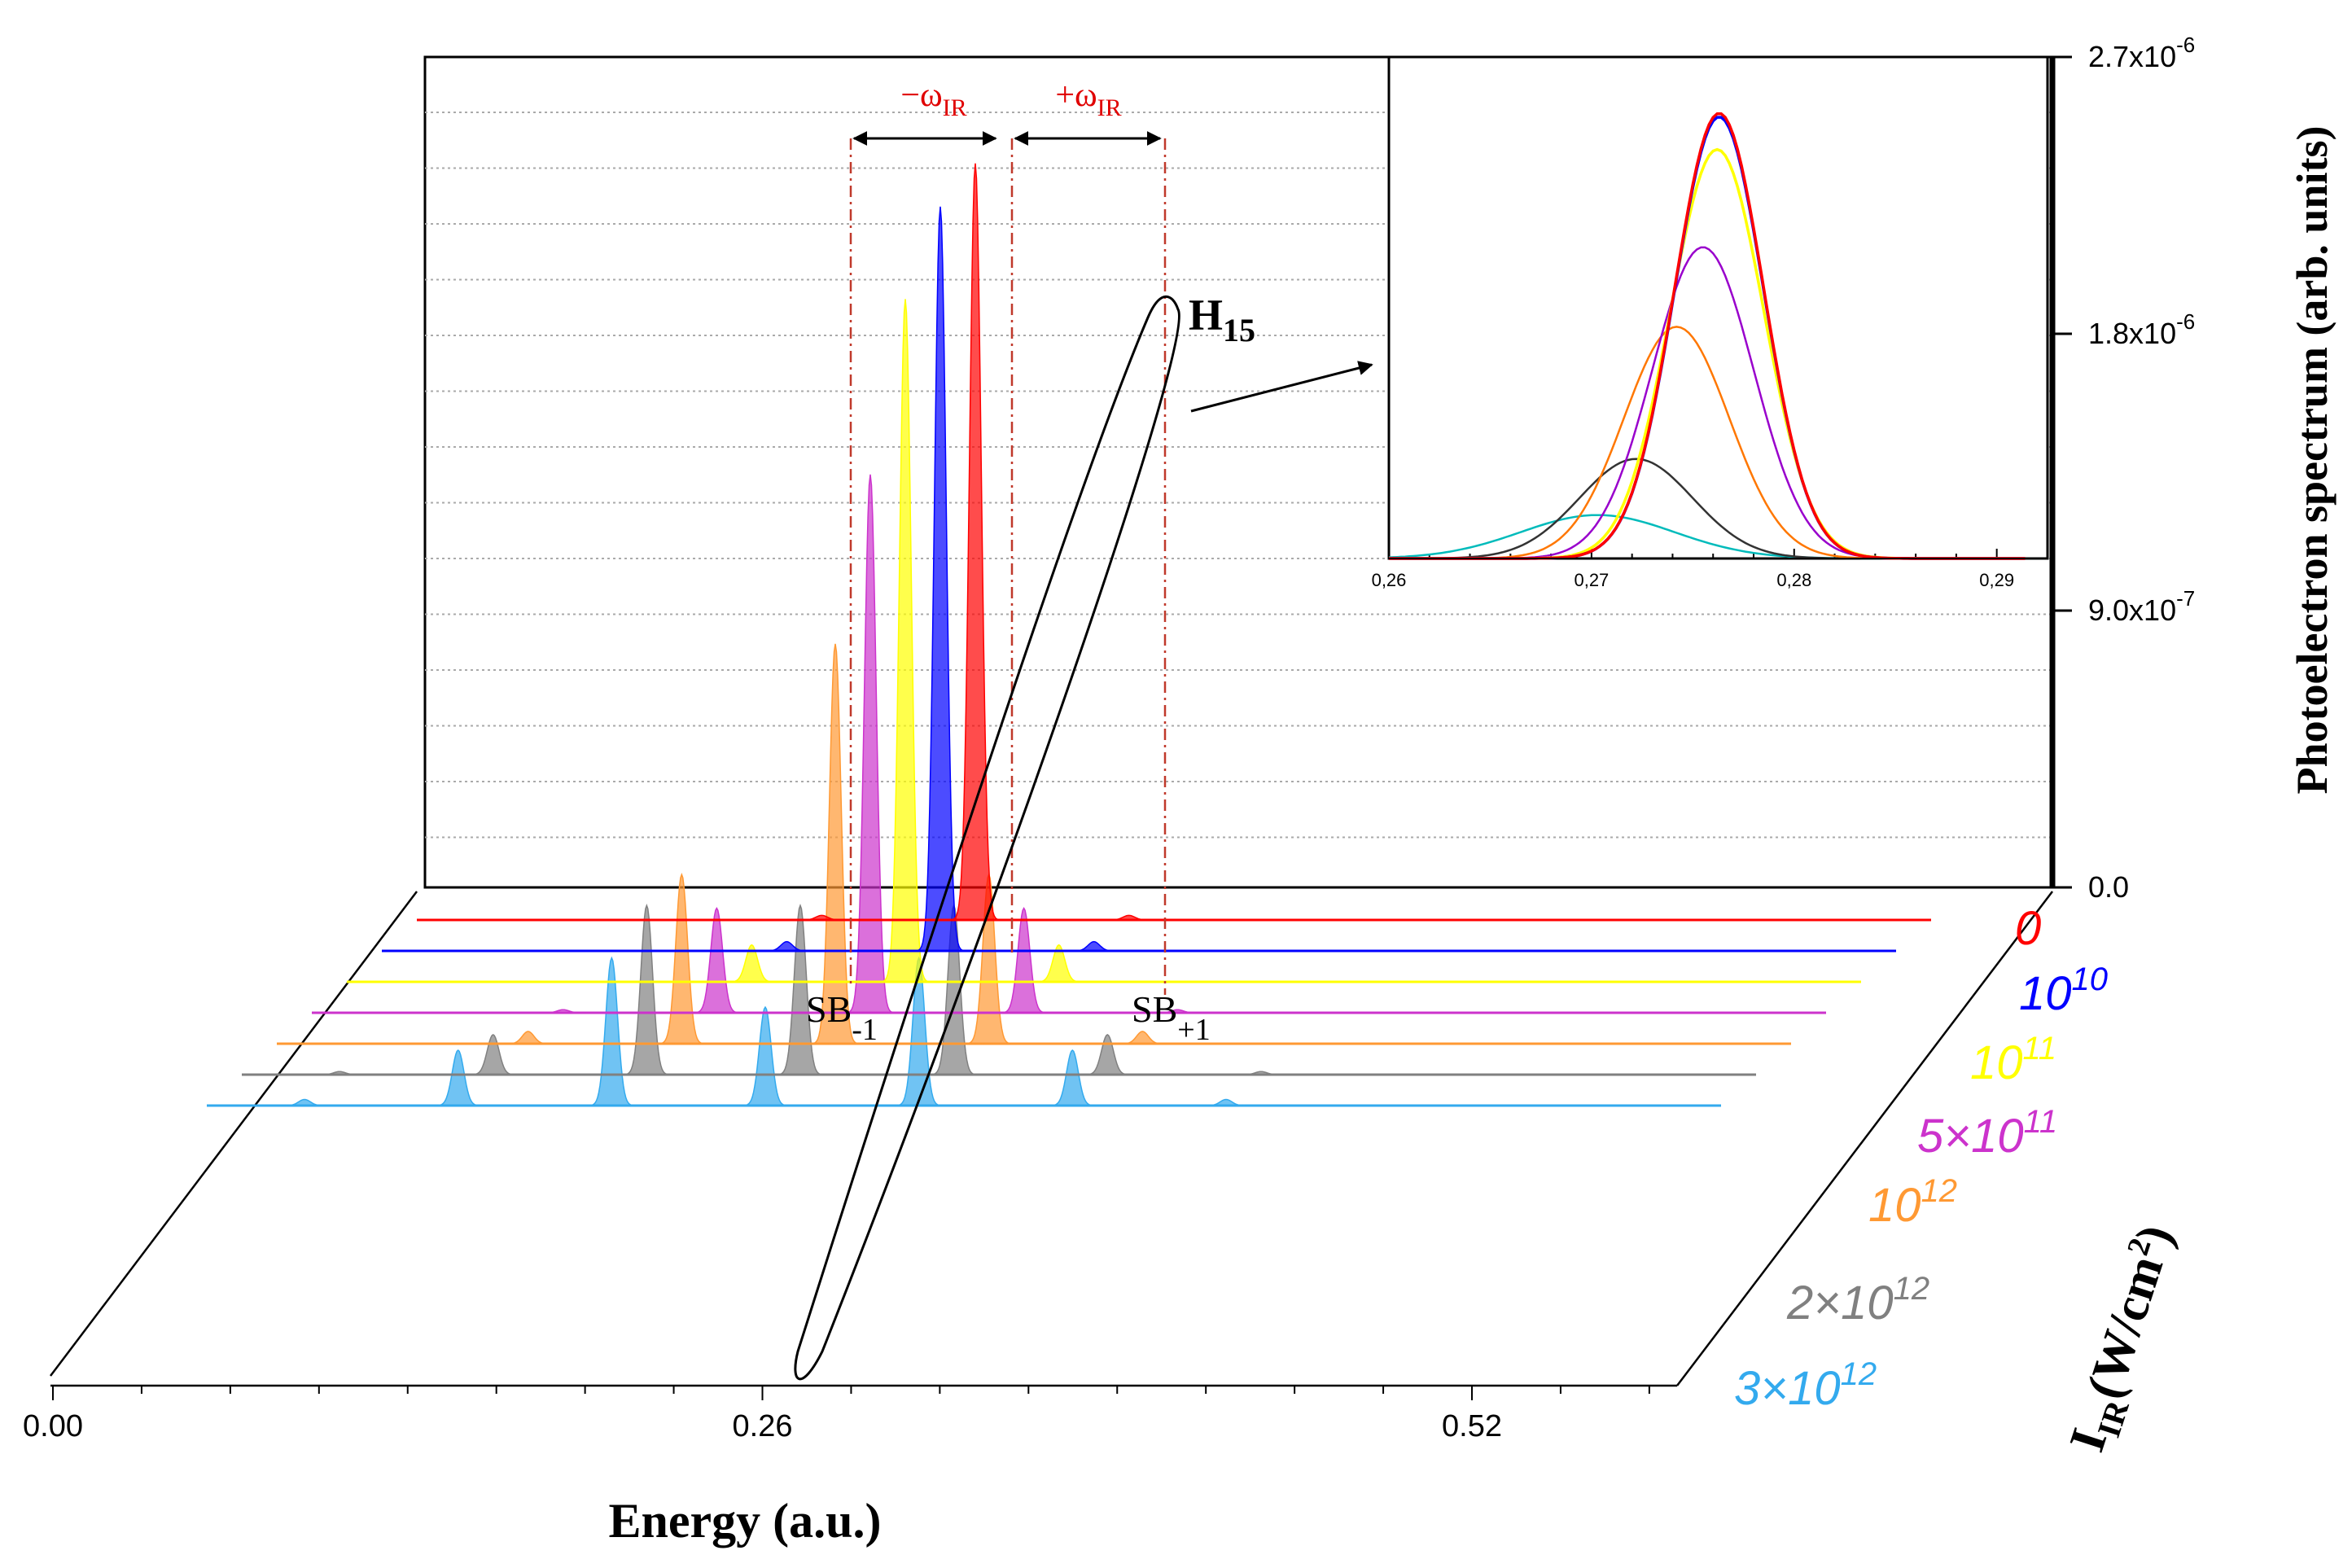 Image resolution: width=2352 pixels, height=1568 pixels. What do you see at coordinates (921, 96) in the screenshot?
I see `minus-omega-main: −ω` at bounding box center [921, 96].